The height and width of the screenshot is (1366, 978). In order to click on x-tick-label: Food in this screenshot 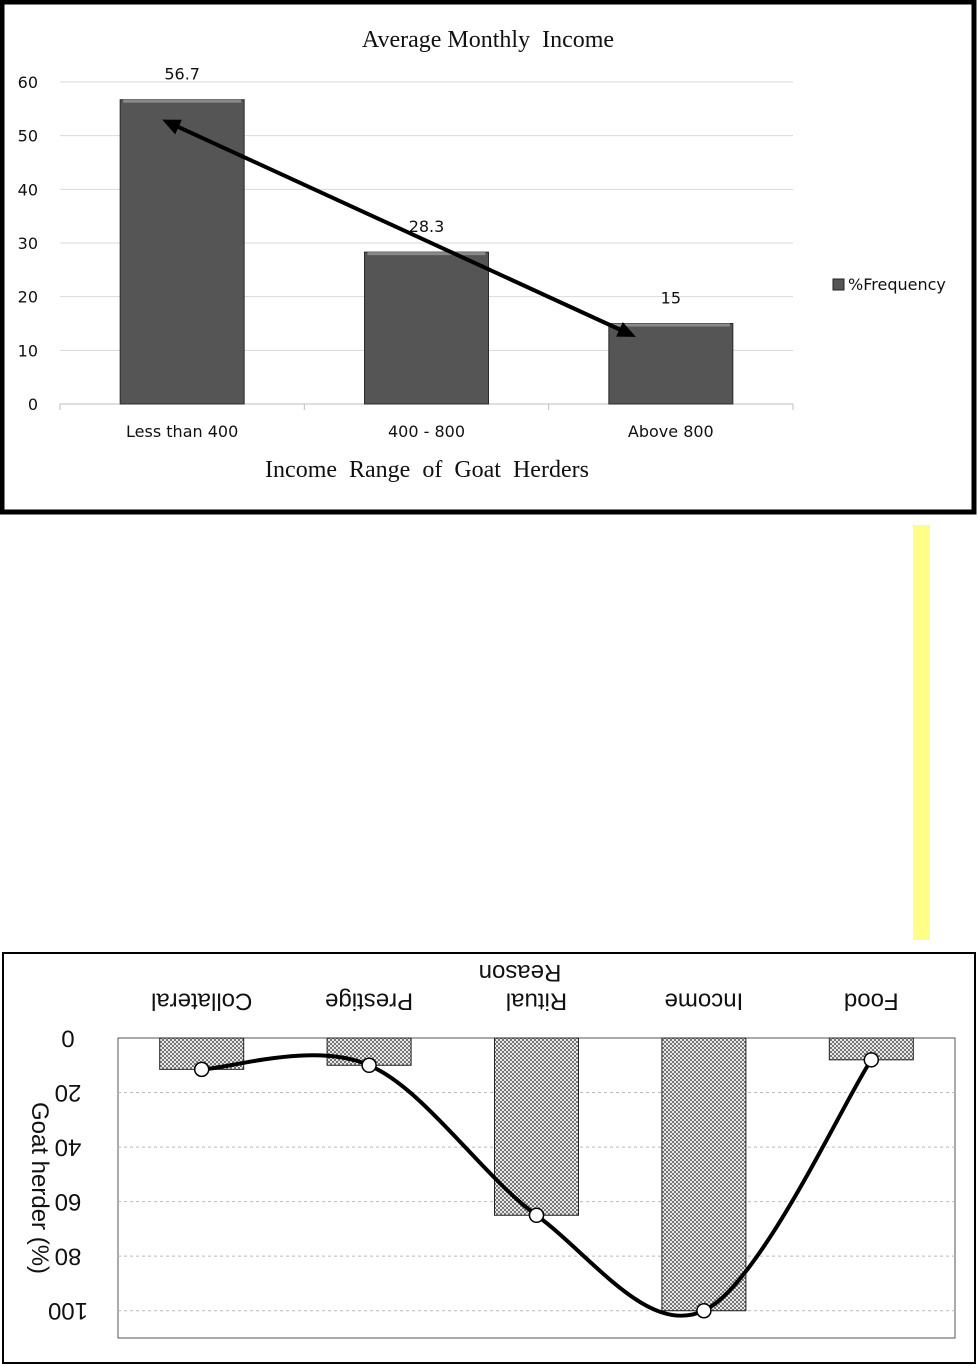, I will do `click(871, 1001)`.